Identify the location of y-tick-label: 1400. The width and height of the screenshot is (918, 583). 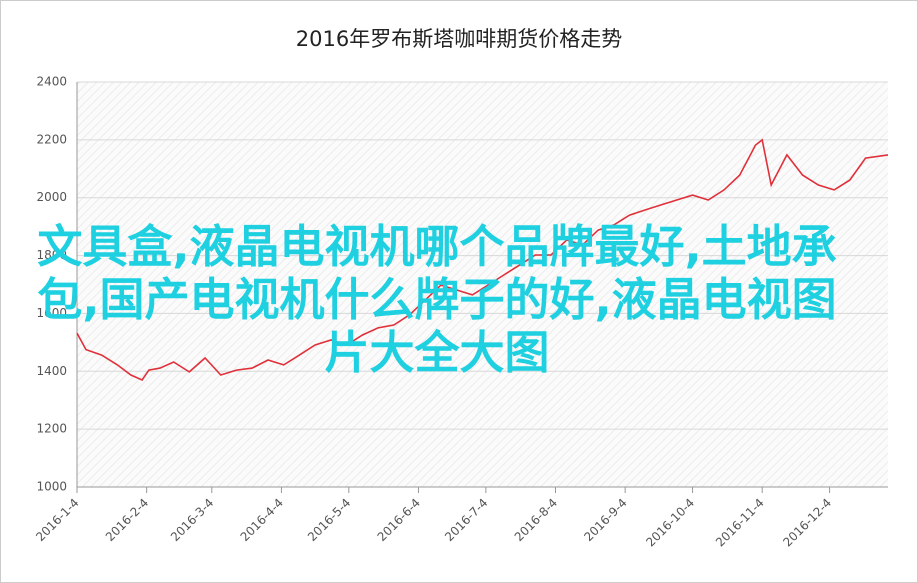
(51, 371).